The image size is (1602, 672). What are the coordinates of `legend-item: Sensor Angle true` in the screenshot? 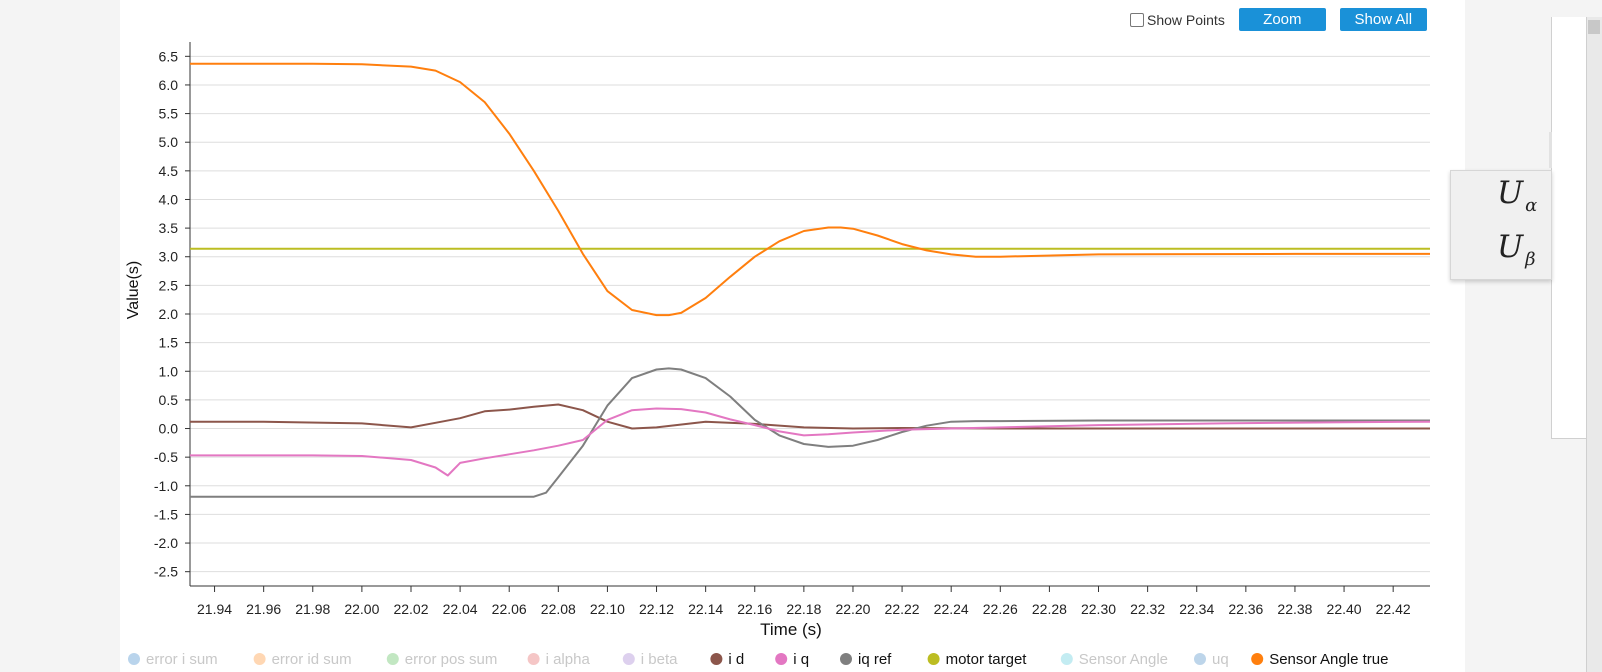 It's located at (1319, 659).